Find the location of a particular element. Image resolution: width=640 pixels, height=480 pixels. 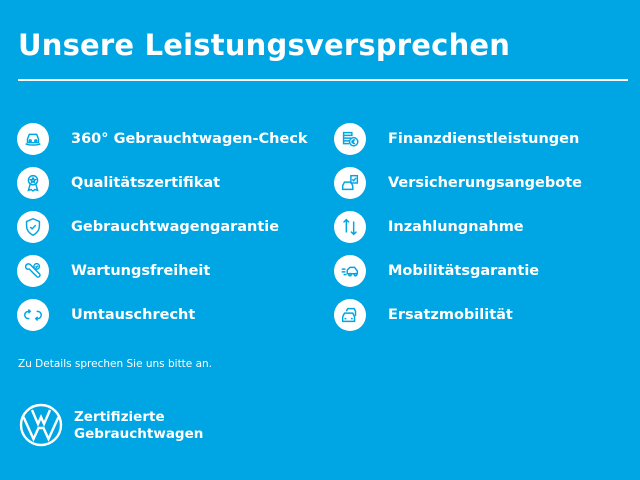

car-insurance-icon is located at coordinates (350, 183).